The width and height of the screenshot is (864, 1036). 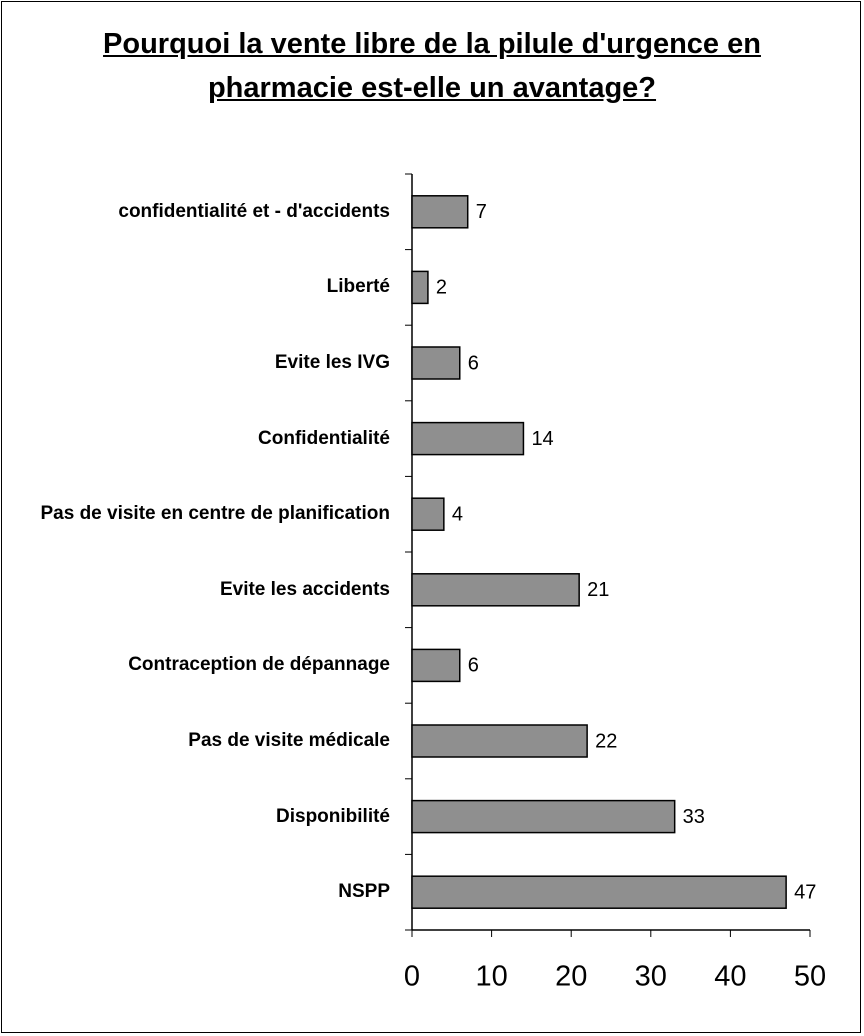 I want to click on x-tick-label: 20, so click(x=571, y=977).